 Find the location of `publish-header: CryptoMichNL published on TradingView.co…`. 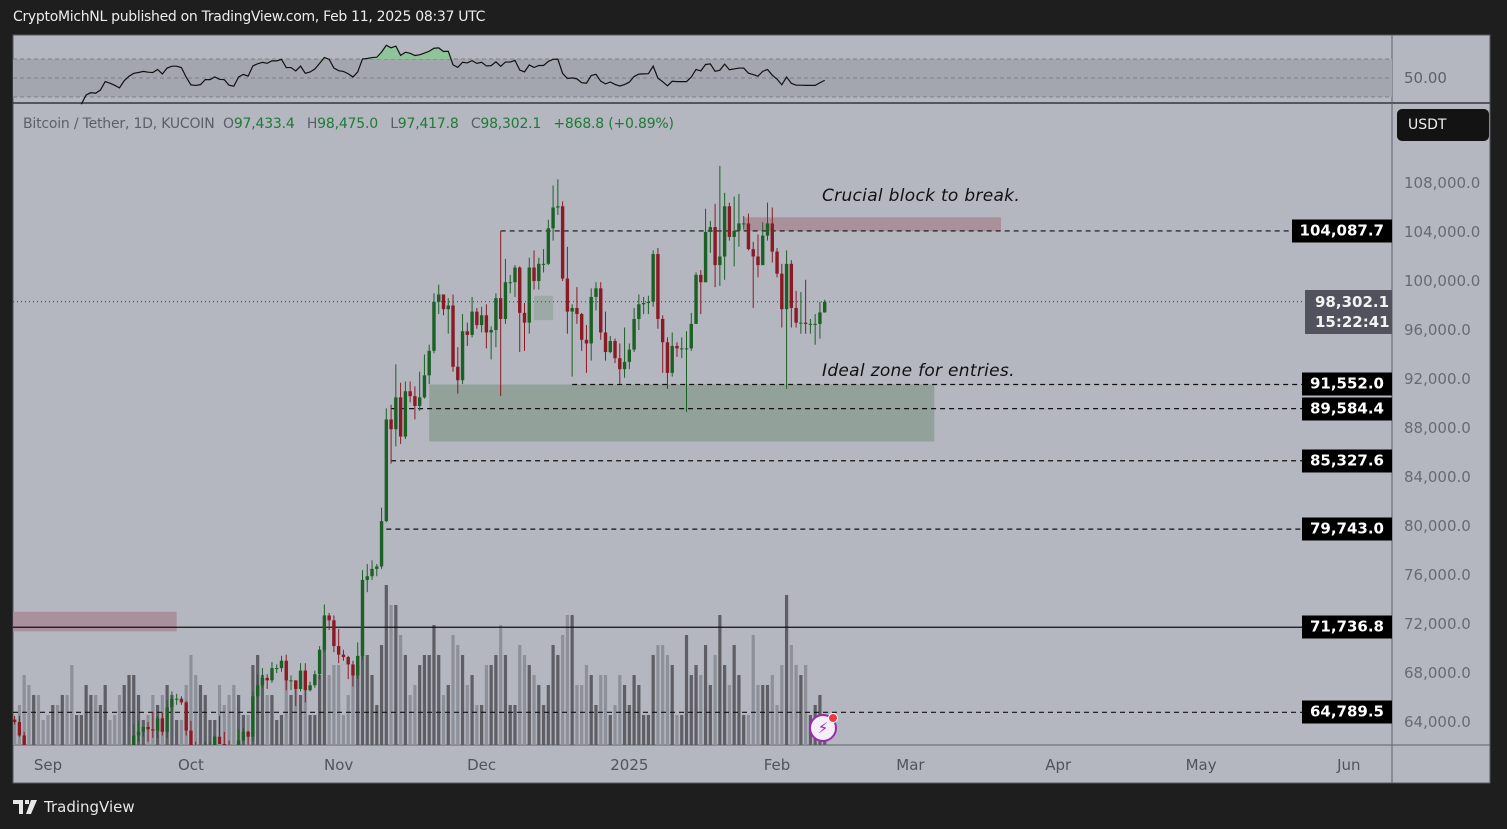

publish-header: CryptoMichNL published on TradingView.co… is located at coordinates (249, 17).